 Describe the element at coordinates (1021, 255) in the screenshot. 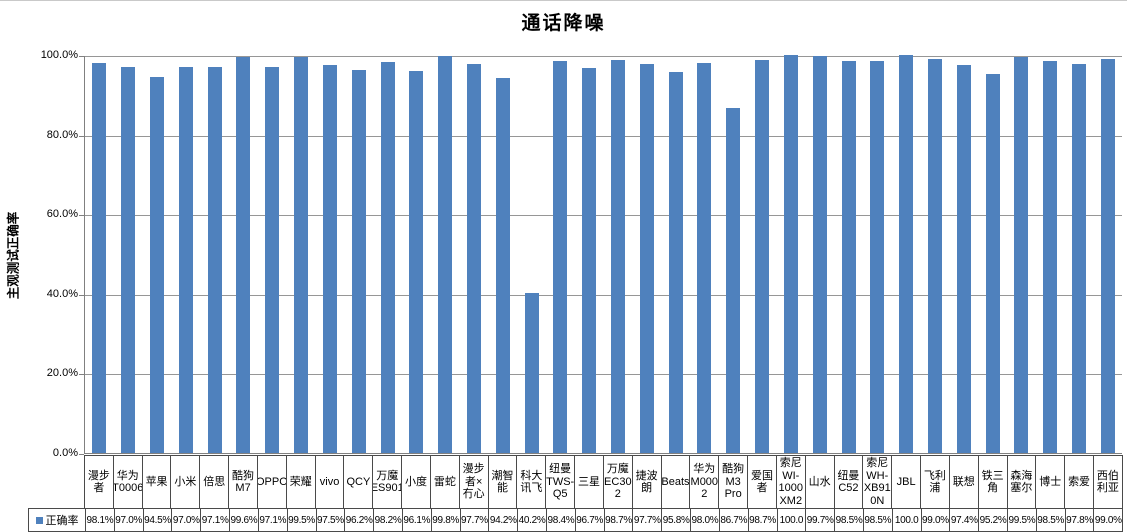

I see `bar-森海塞尔` at that location.